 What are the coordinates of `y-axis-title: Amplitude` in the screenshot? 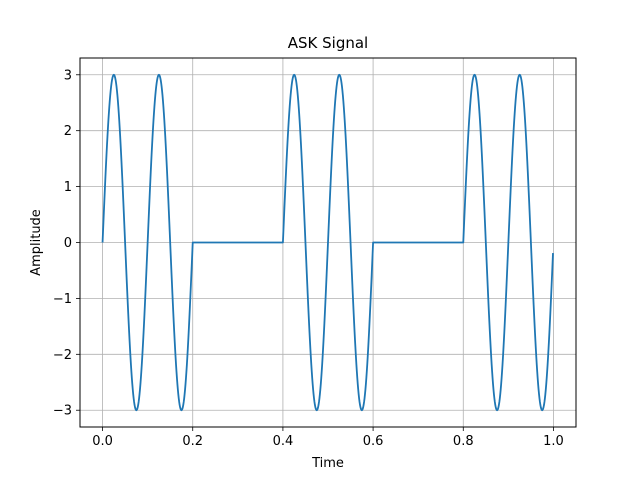 It's located at (36, 242).